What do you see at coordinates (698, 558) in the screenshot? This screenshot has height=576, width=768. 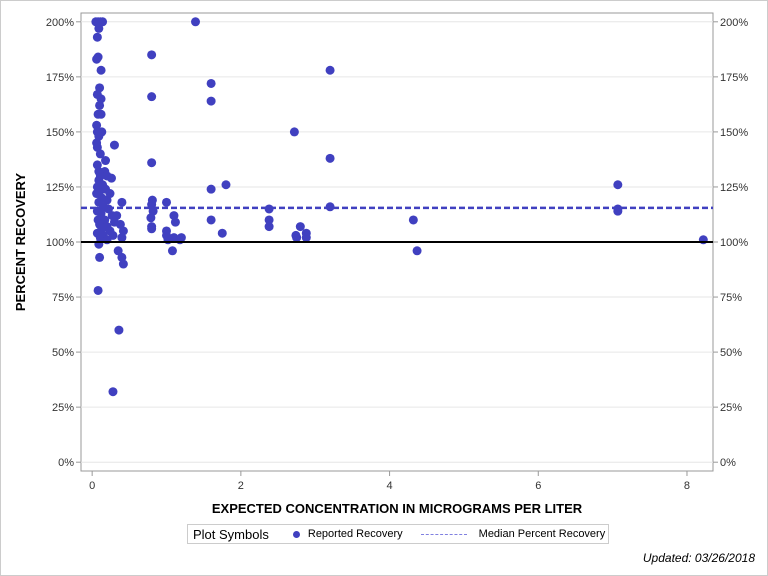 I see `updated-date: Updated: 03/26/2018` at bounding box center [698, 558].